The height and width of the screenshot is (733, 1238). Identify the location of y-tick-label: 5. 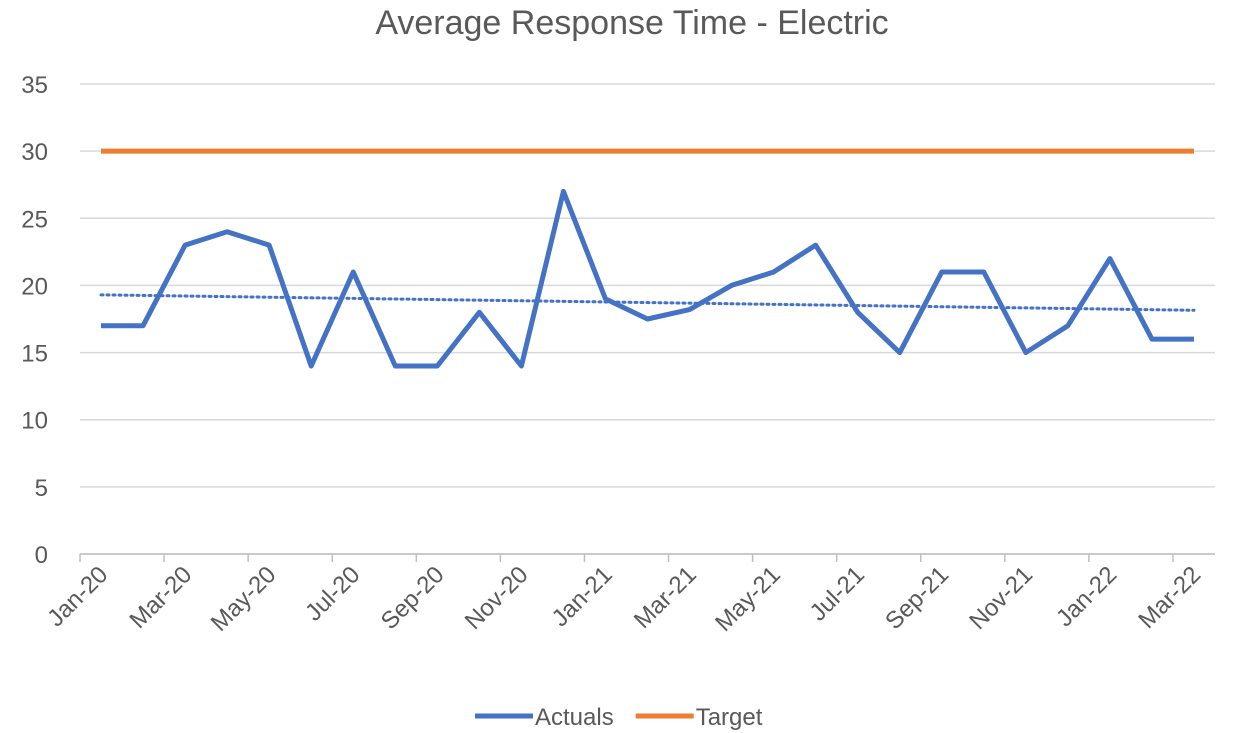
(41, 488).